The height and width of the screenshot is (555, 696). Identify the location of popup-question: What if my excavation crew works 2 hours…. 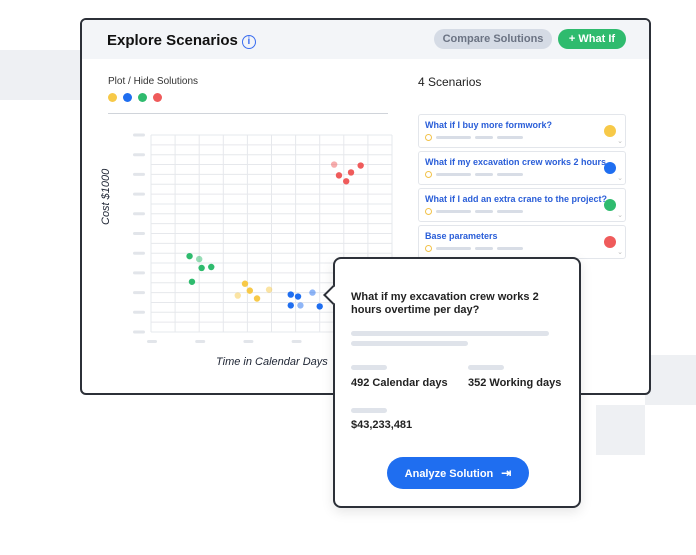
(445, 303).